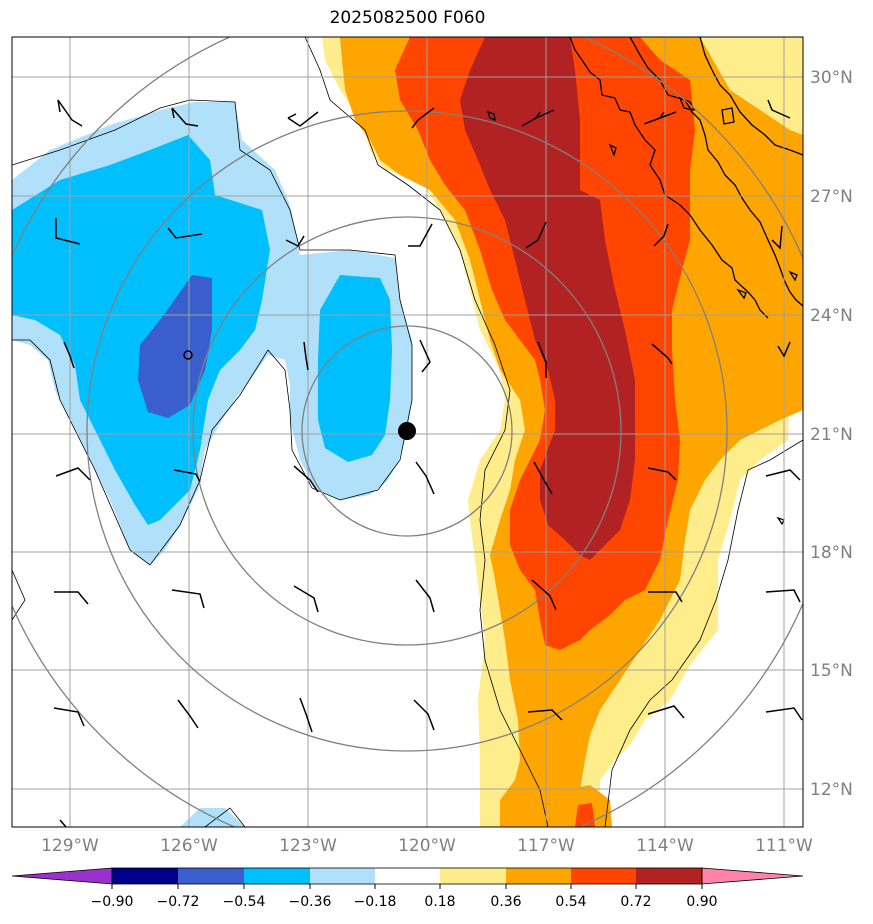 This screenshot has height=924, width=873. What do you see at coordinates (244, 902) in the screenshot?
I see `colorbar-tick-label: −0.54` at bounding box center [244, 902].